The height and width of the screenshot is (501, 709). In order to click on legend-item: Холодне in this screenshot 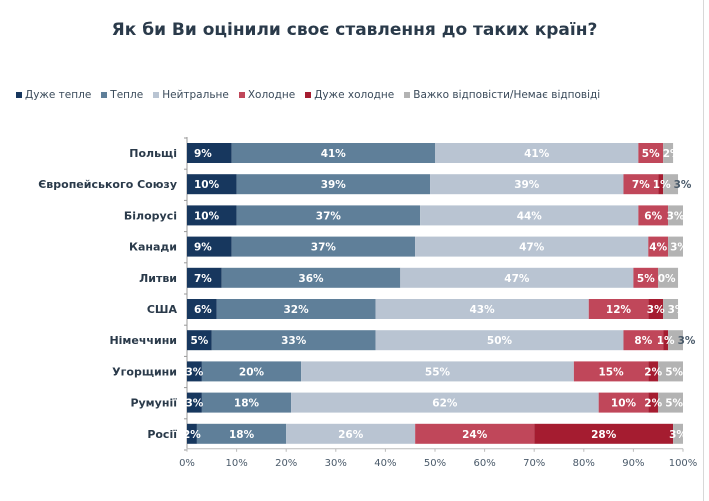, I will do `click(267, 95)`.